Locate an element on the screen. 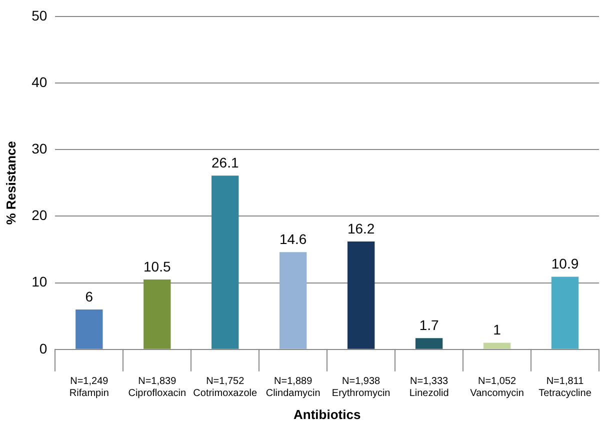 The image size is (601, 427). x-tick-label: N=1,752 Cotrimoxazole is located at coordinates (225, 388).